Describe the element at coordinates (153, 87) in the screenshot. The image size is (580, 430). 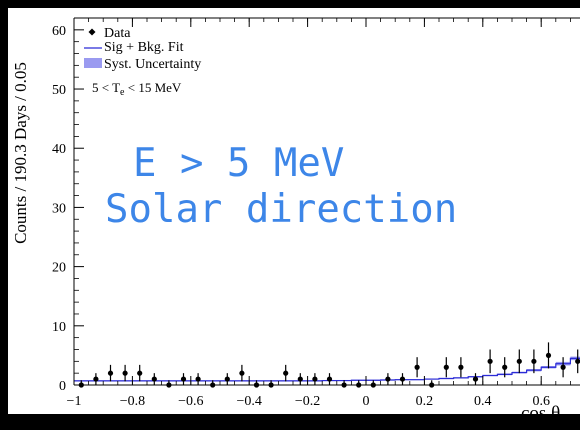
I see `energy-note-rest: < 15 MeV` at that location.